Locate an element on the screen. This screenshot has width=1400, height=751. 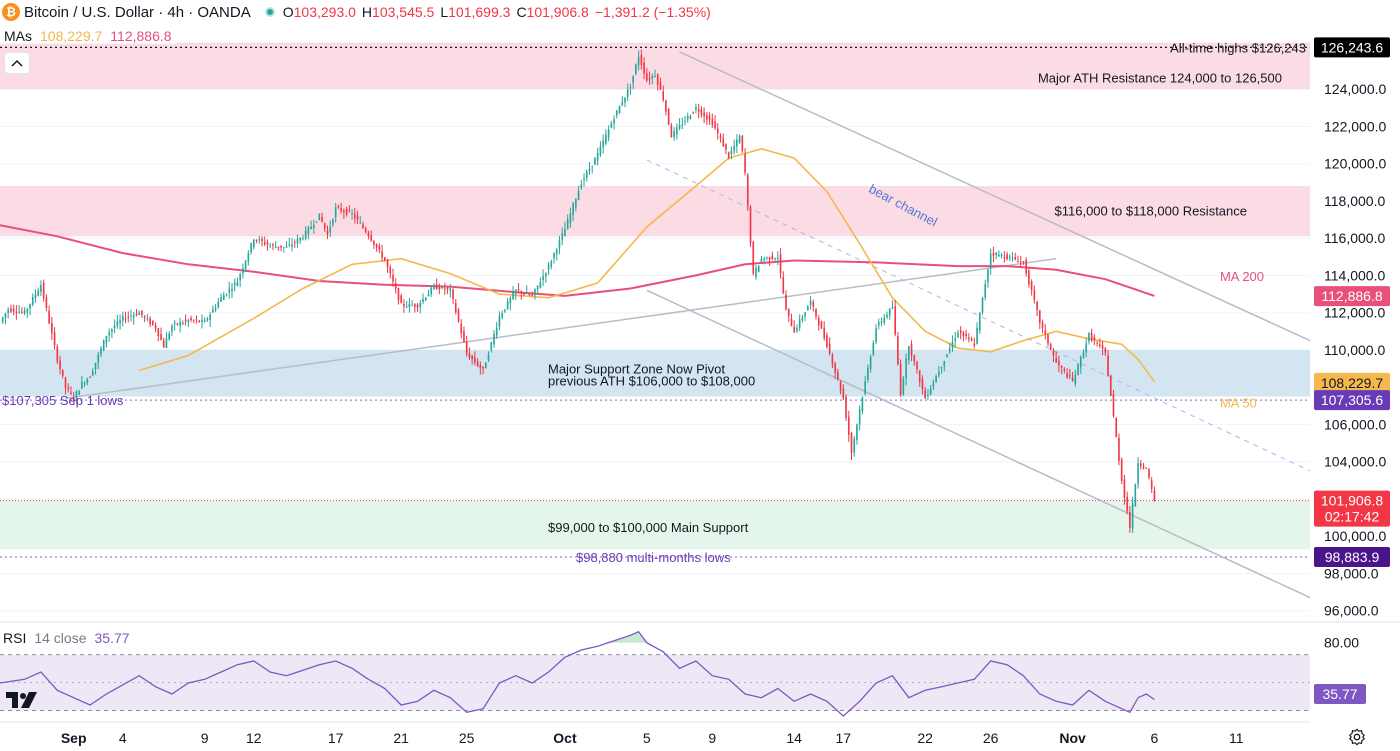
bitcoin-icon: ₿ is located at coordinates (11, 12).